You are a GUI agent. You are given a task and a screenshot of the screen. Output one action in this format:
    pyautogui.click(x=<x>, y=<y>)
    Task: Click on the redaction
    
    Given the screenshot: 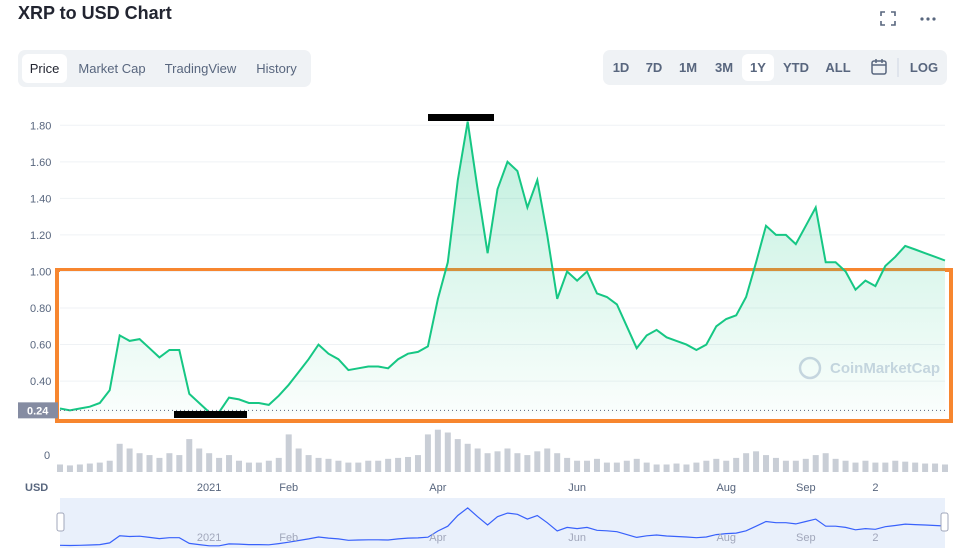 What is the action you would take?
    pyautogui.click(x=210, y=414)
    